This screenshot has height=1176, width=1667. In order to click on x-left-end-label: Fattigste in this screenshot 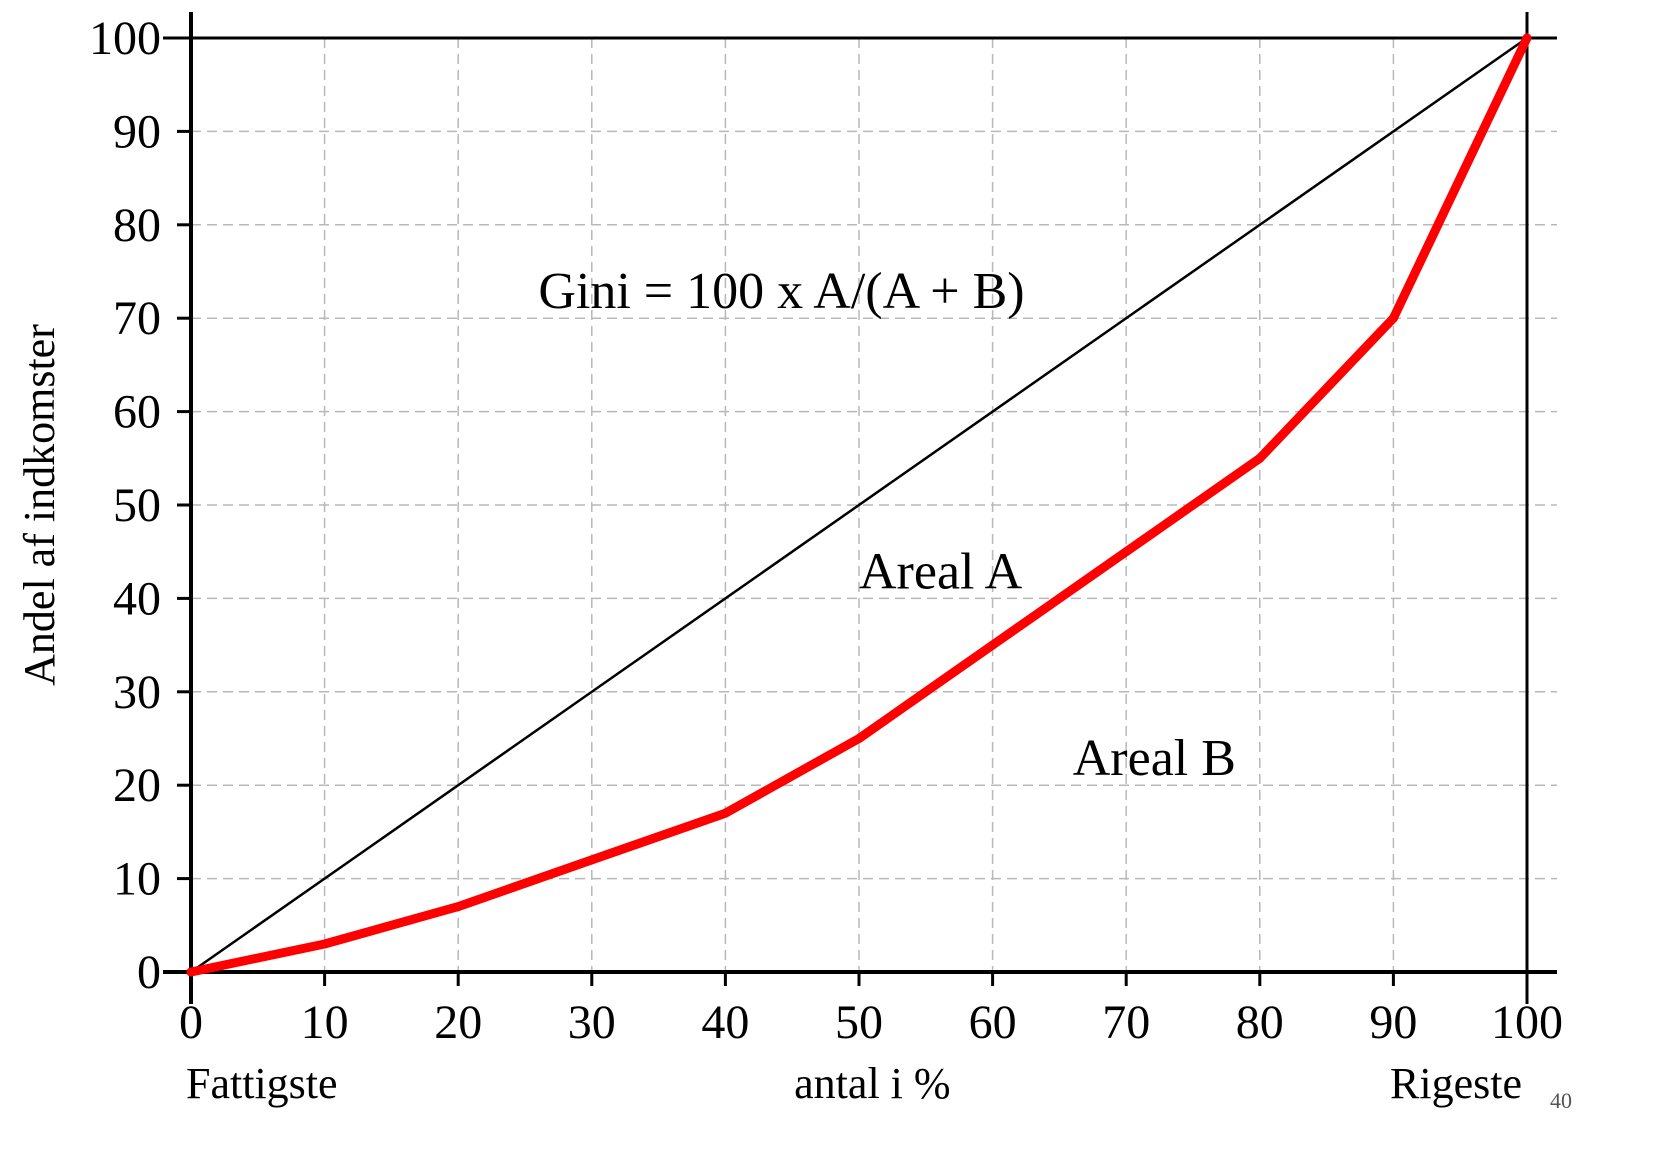, I will do `click(262, 1083)`.